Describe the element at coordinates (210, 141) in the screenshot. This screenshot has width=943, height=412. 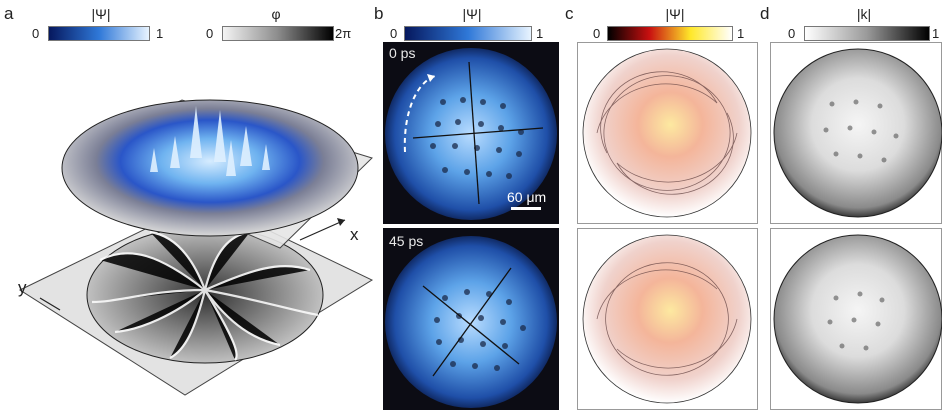
I see `intensity-peaks` at that location.